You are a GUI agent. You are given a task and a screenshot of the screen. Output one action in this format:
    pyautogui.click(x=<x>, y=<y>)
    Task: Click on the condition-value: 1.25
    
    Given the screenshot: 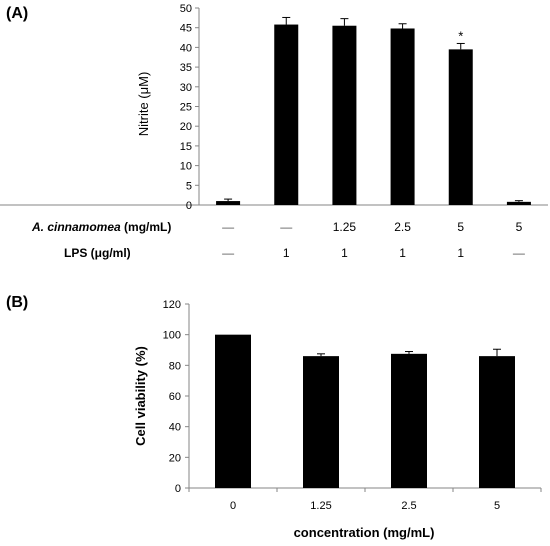 What is the action you would take?
    pyautogui.click(x=345, y=227)
    